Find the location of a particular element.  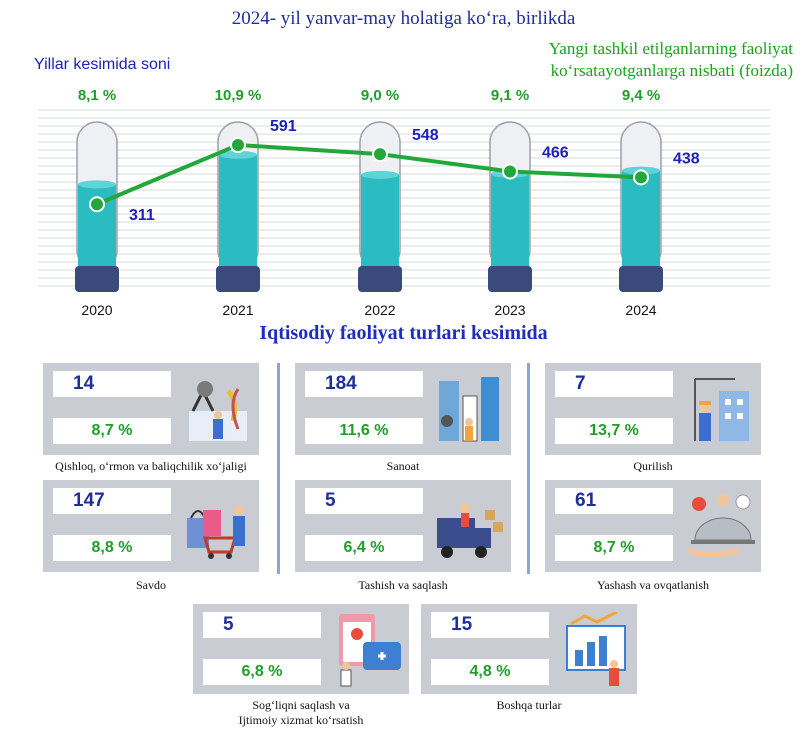

value-label: 466 is located at coordinates (555, 152).